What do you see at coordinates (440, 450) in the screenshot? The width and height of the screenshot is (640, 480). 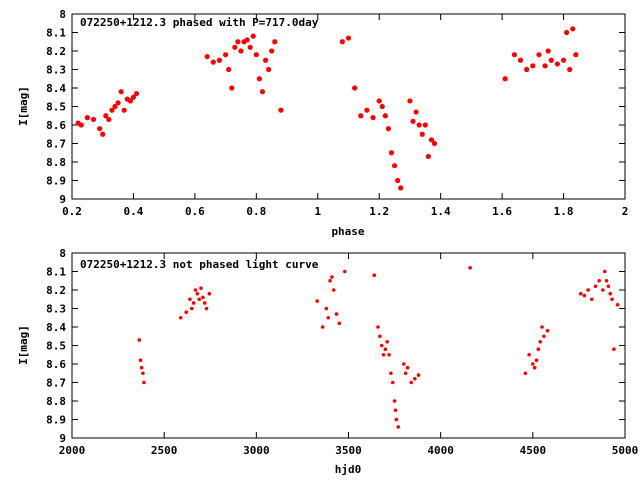 I see `unphased-x-tick-label: 4000` at bounding box center [440, 450].